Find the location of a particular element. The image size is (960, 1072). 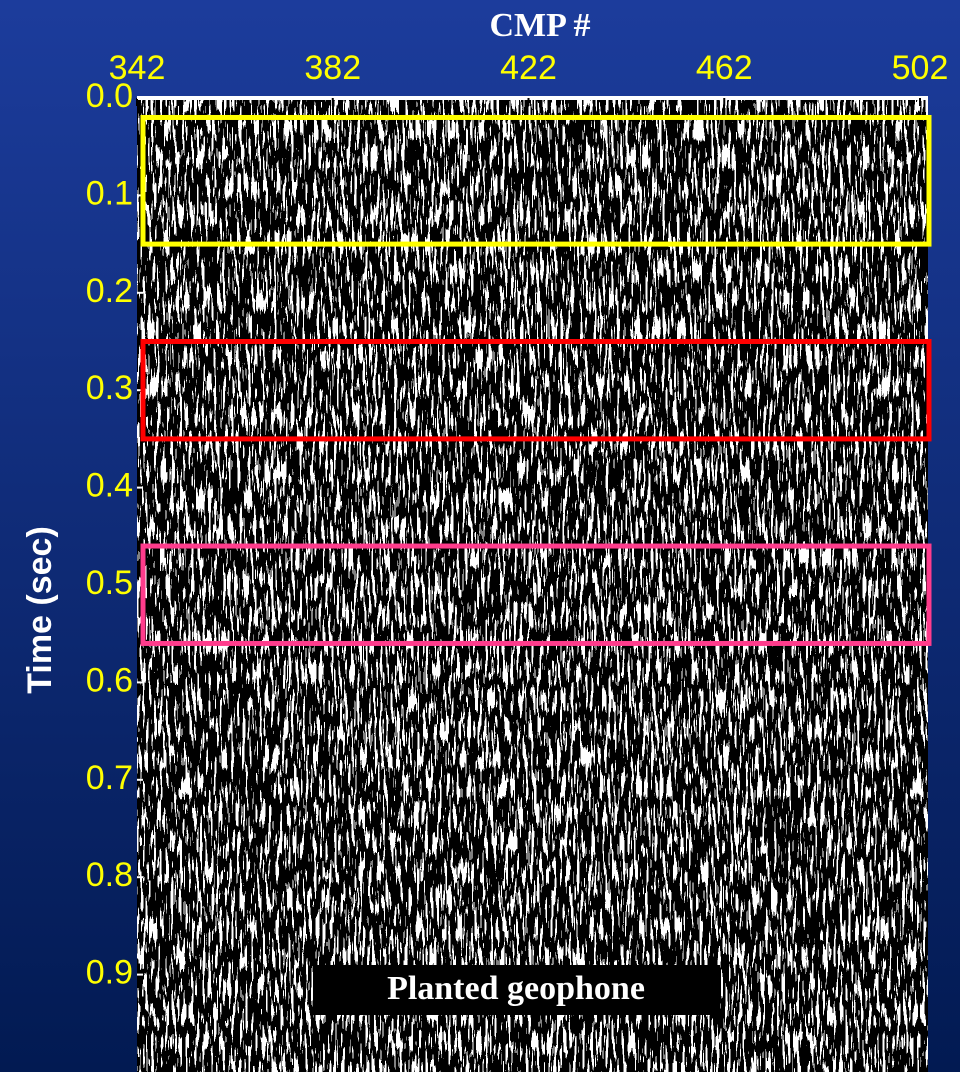

y-tick-label: 0.9 is located at coordinates (109, 973).